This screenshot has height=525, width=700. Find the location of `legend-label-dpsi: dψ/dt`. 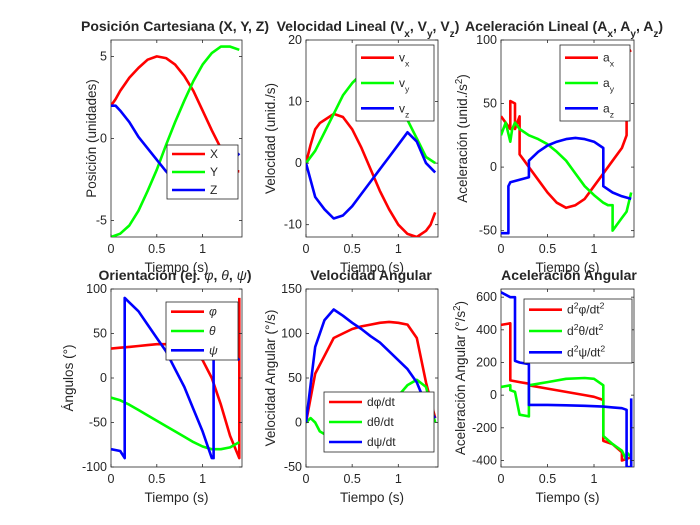

legend-label-dpsi: dψ/dt is located at coordinates (381, 442).